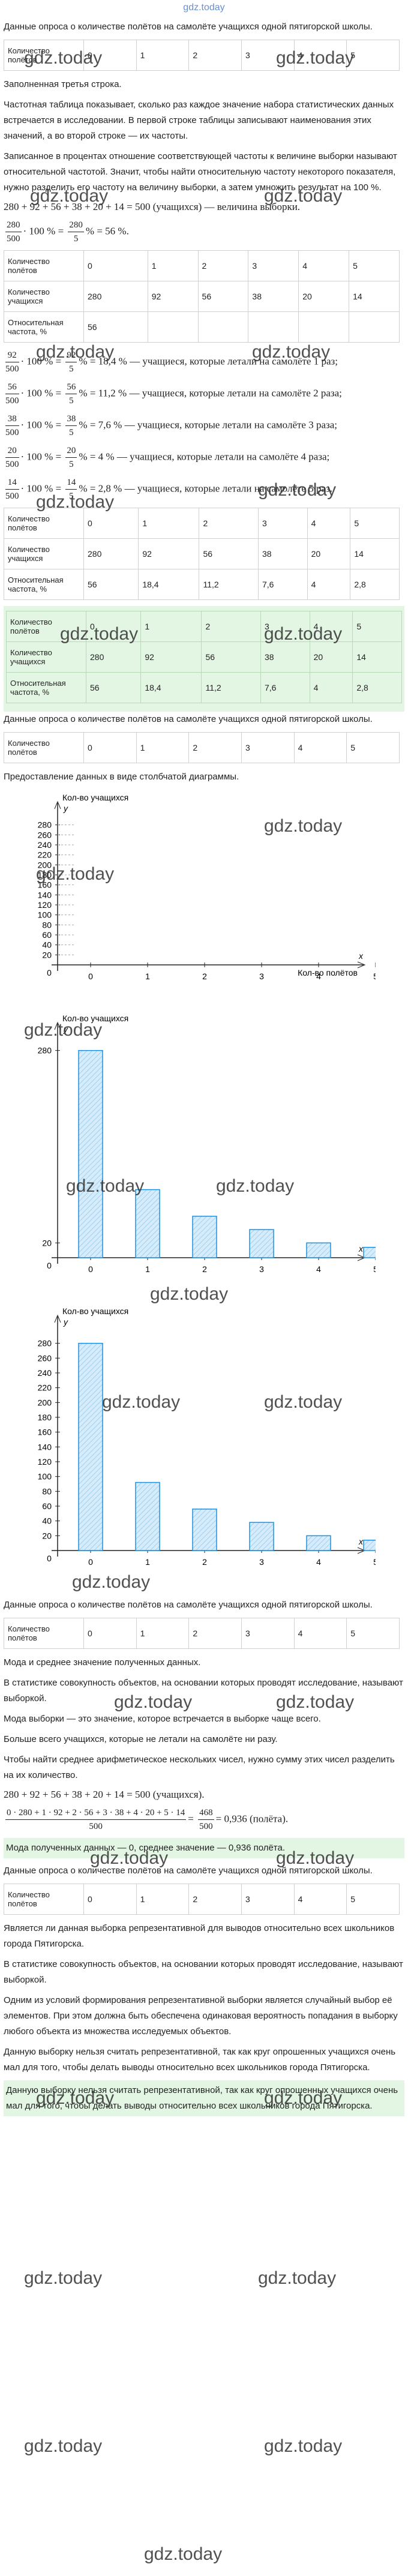 The image size is (408, 2576). I want to click on fraction: 468 500, so click(206, 1819).